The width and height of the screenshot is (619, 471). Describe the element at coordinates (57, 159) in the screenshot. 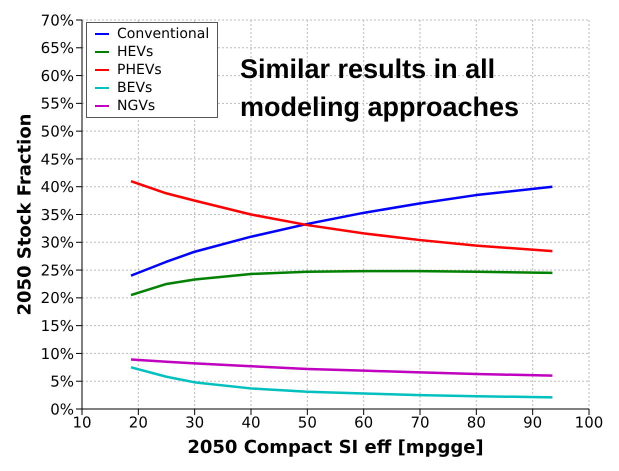

I see `y-tick-label: 45%` at that location.